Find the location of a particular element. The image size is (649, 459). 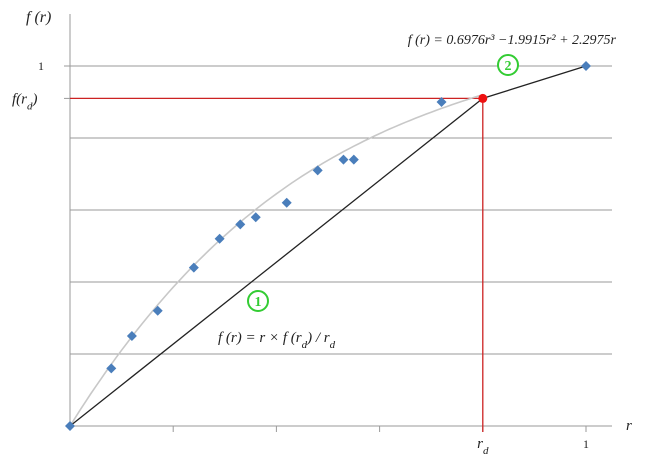

x-axis-title: r is located at coordinates (629, 426).